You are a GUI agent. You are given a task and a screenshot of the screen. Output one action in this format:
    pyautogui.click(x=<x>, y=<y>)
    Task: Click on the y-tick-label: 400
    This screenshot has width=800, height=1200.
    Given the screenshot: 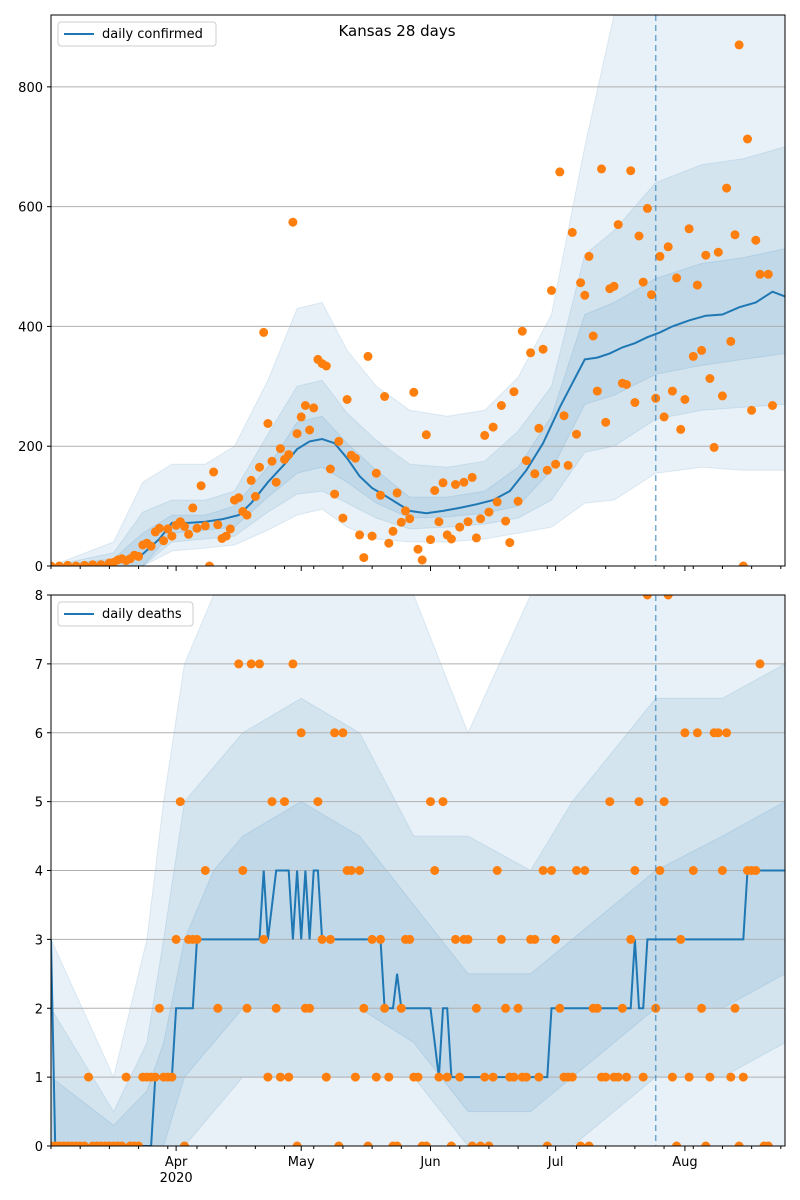 What is the action you would take?
    pyautogui.click(x=30, y=327)
    